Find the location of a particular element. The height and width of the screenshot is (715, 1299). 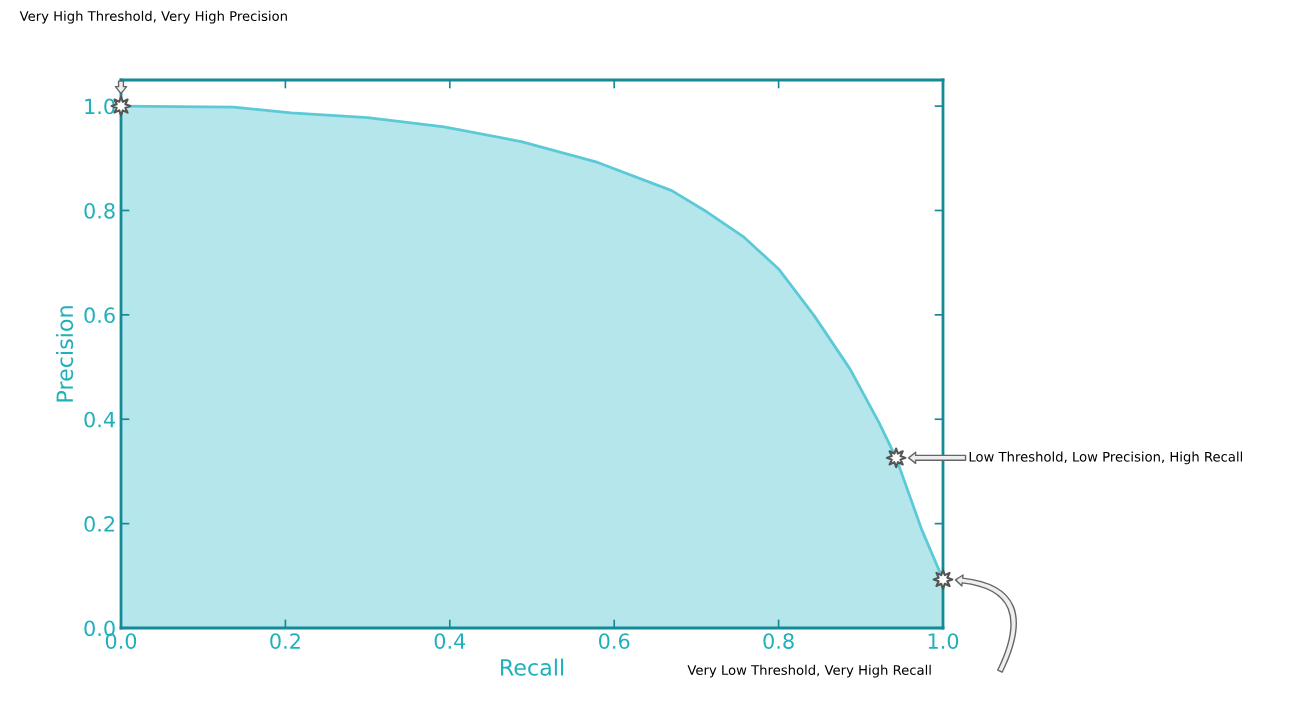

y-tick-label: 0.2 is located at coordinates (99, 524).